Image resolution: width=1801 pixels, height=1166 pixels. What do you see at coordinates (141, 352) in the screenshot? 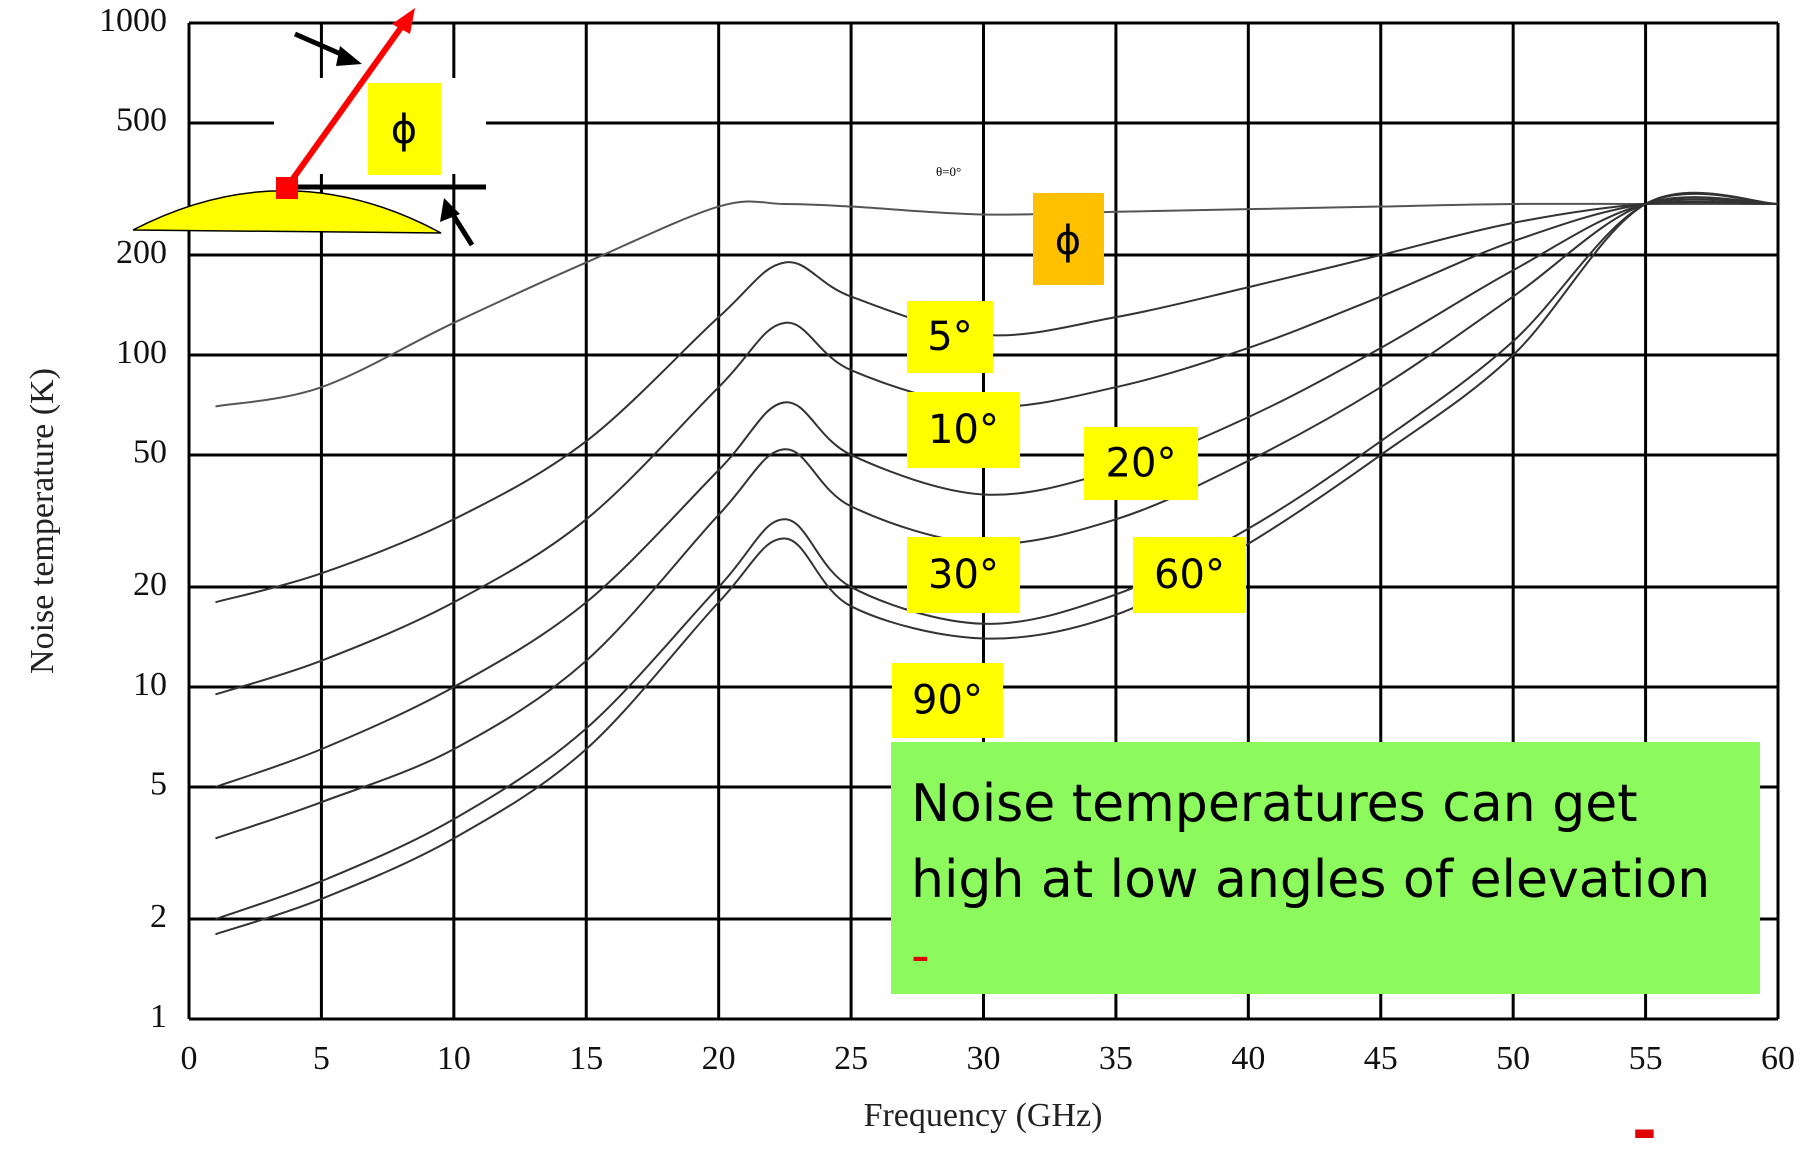
I see `y-tick-label: 100` at bounding box center [141, 352].